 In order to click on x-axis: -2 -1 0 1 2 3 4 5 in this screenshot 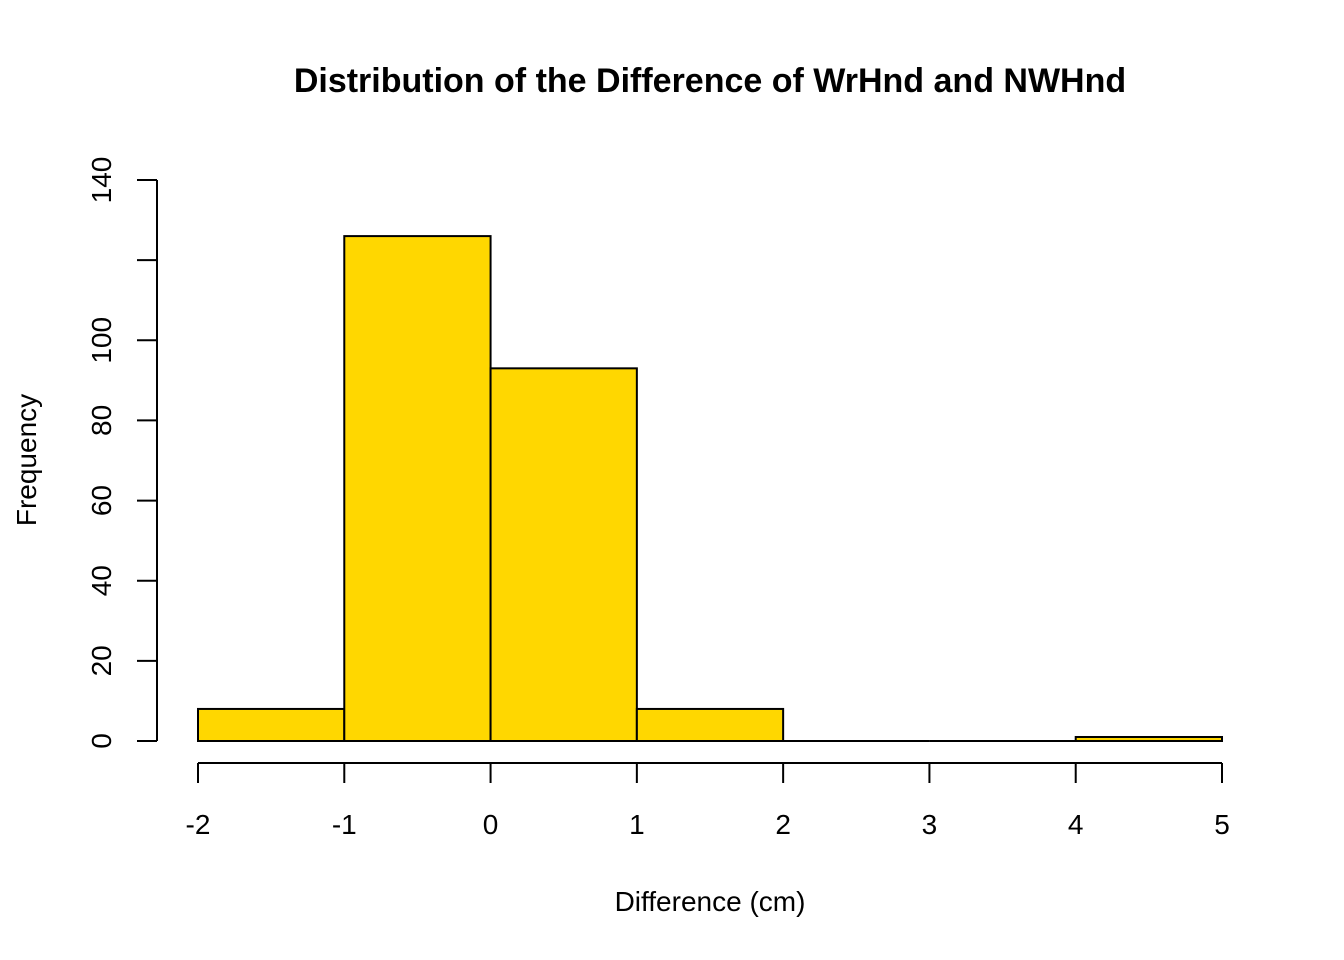, I will do `click(708, 801)`.